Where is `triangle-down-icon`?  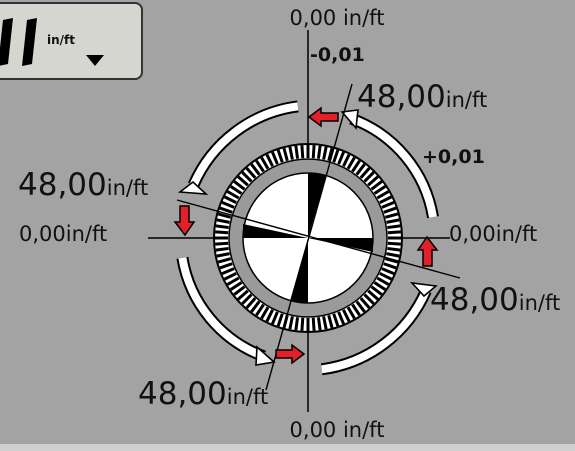 triangle-down-icon is located at coordinates (95, 60).